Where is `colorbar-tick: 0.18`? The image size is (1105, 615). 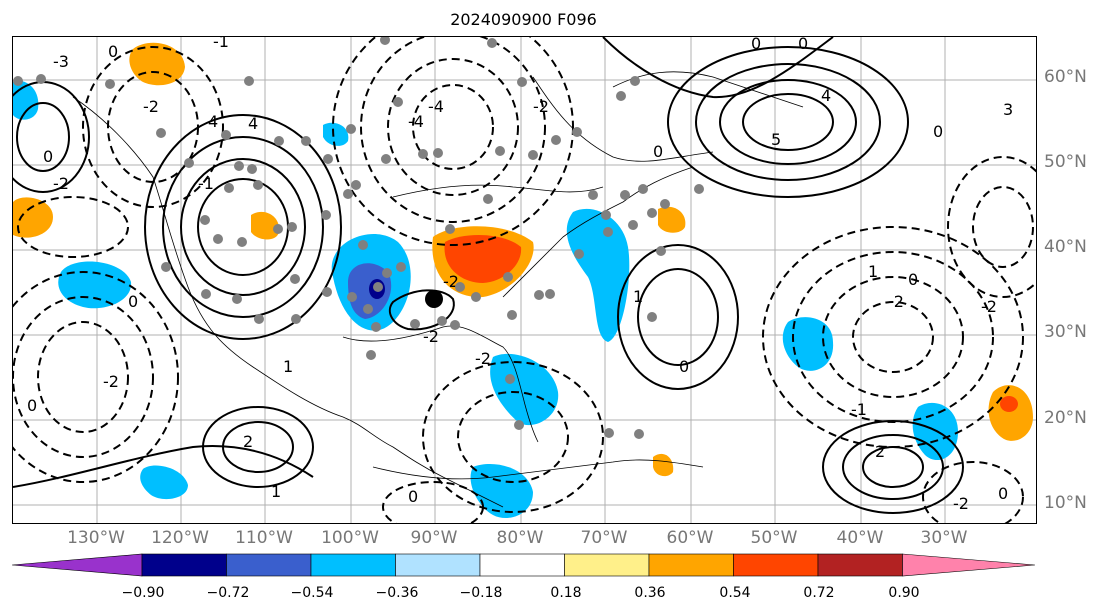
colorbar-tick: 0.18 is located at coordinates (566, 593).